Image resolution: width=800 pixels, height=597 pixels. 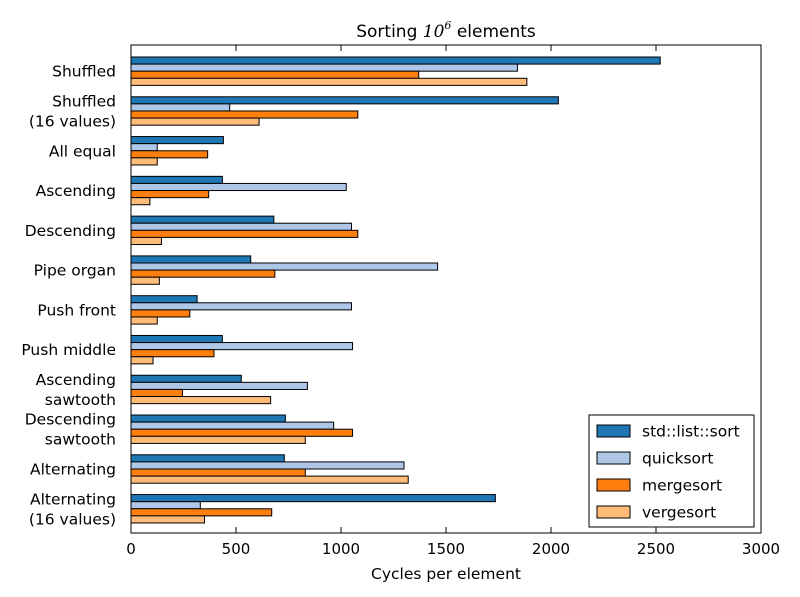 What do you see at coordinates (446, 549) in the screenshot?
I see `x-tick-label: 1500` at bounding box center [446, 549].